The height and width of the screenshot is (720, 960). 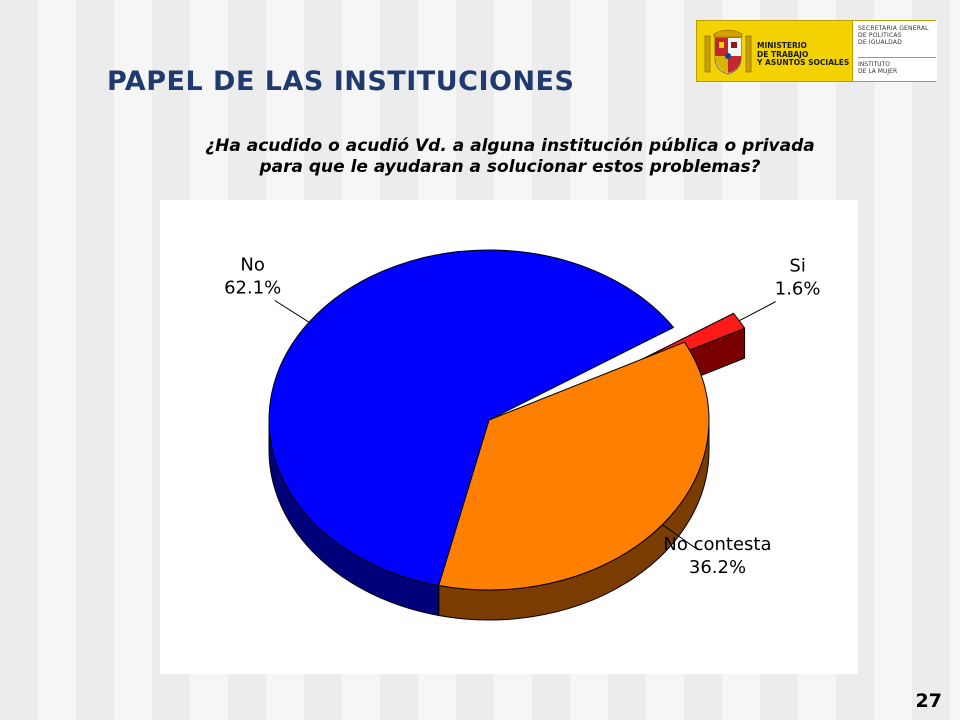 I want to click on ministry-name: MINISTERIO DE TRABAJO Y ASUNTOS SOCIALES, so click(x=803, y=54).